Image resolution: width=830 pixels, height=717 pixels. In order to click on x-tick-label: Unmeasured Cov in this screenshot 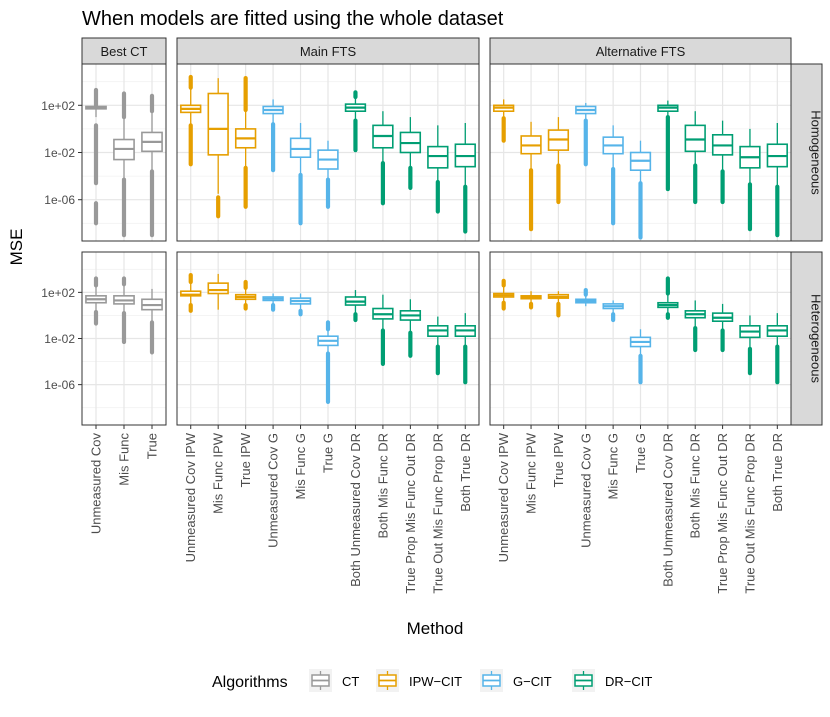, I will do `click(96, 484)`.